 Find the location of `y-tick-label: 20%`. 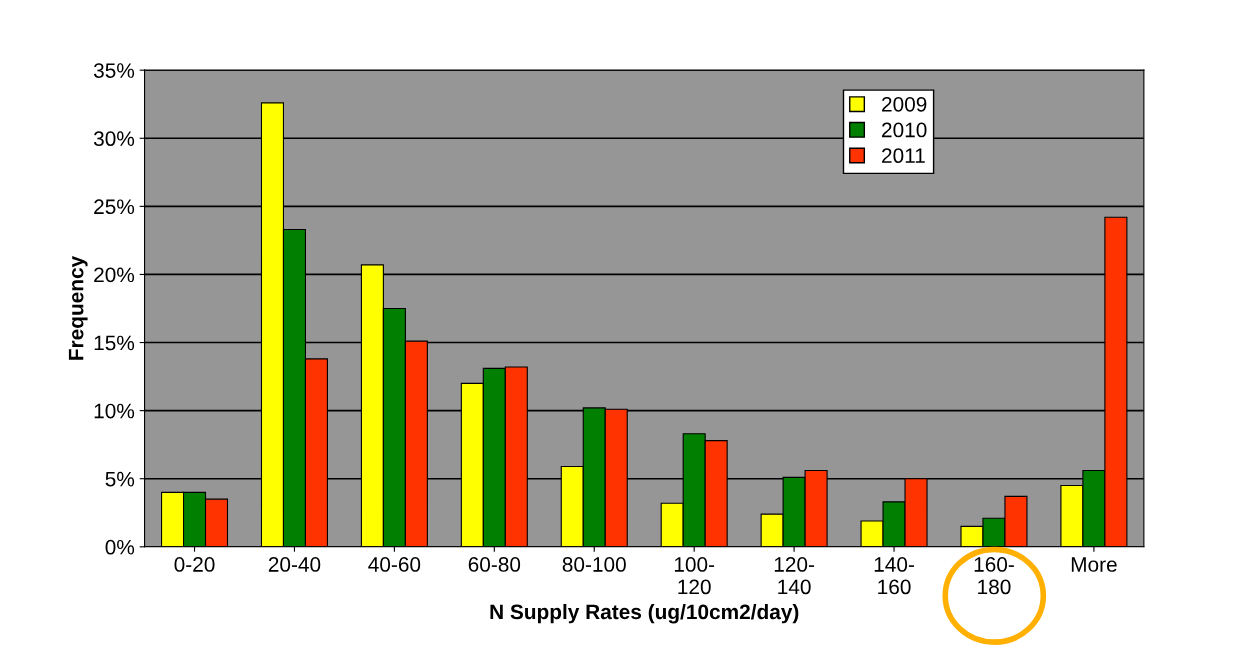

y-tick-label: 20% is located at coordinates (114, 275).